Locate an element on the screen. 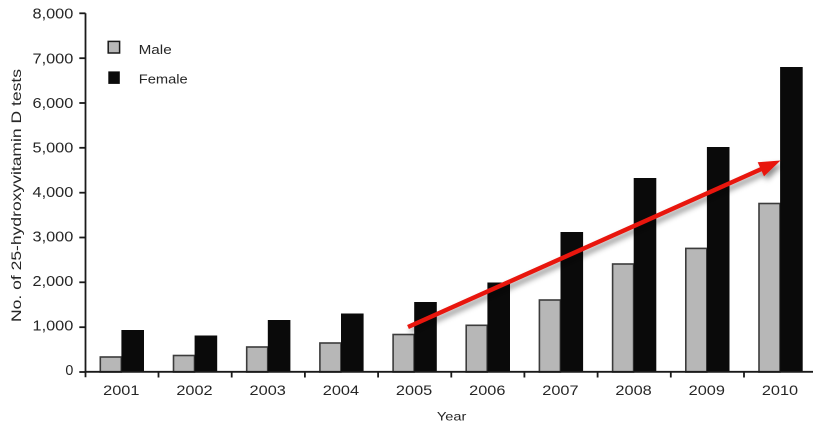 This screenshot has height=433, width=813. svg-text:No. of 25-hydroxyvitamin D tes: No. of 25-hydroxyvitamin D tests is located at coordinates (16, 195).